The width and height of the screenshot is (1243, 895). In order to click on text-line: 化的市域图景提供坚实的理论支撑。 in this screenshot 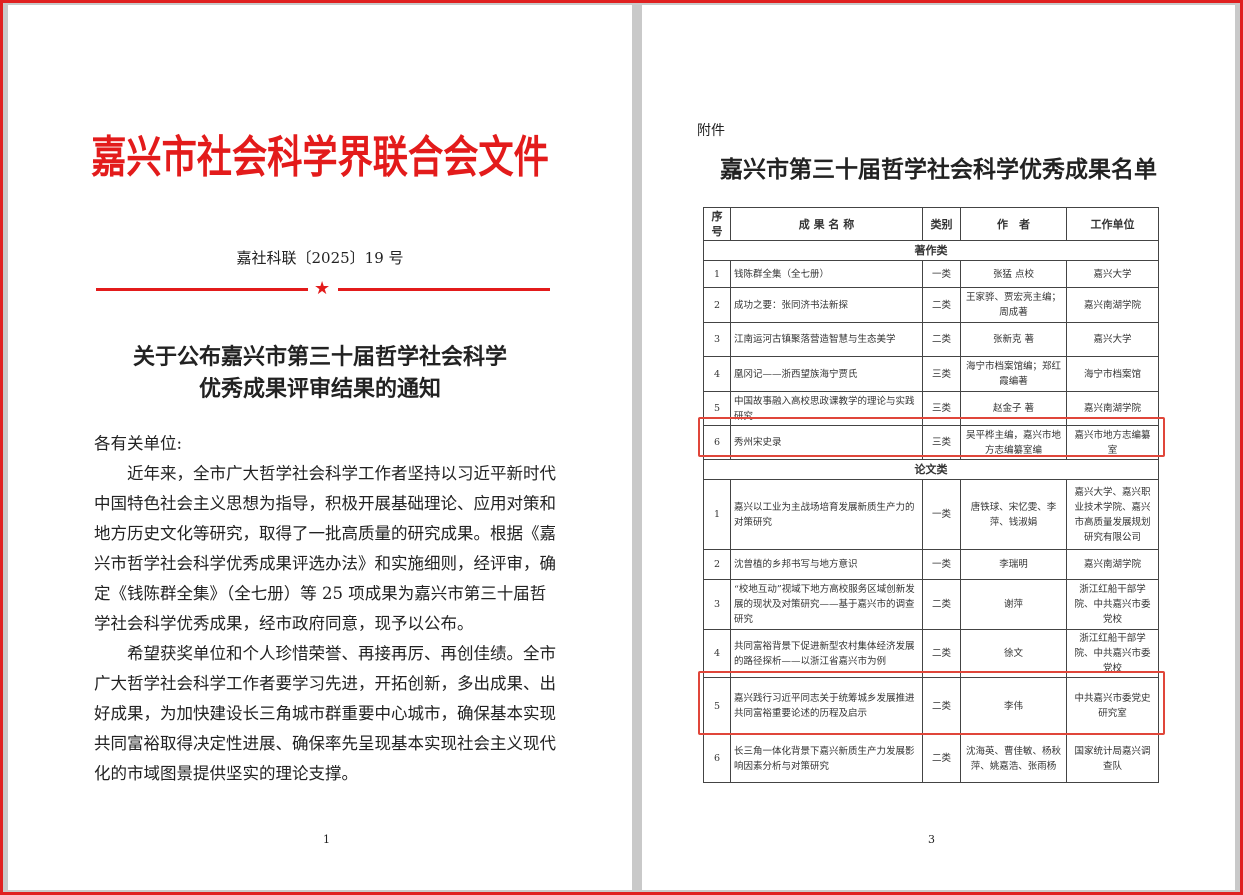, I will do `click(226, 773)`.